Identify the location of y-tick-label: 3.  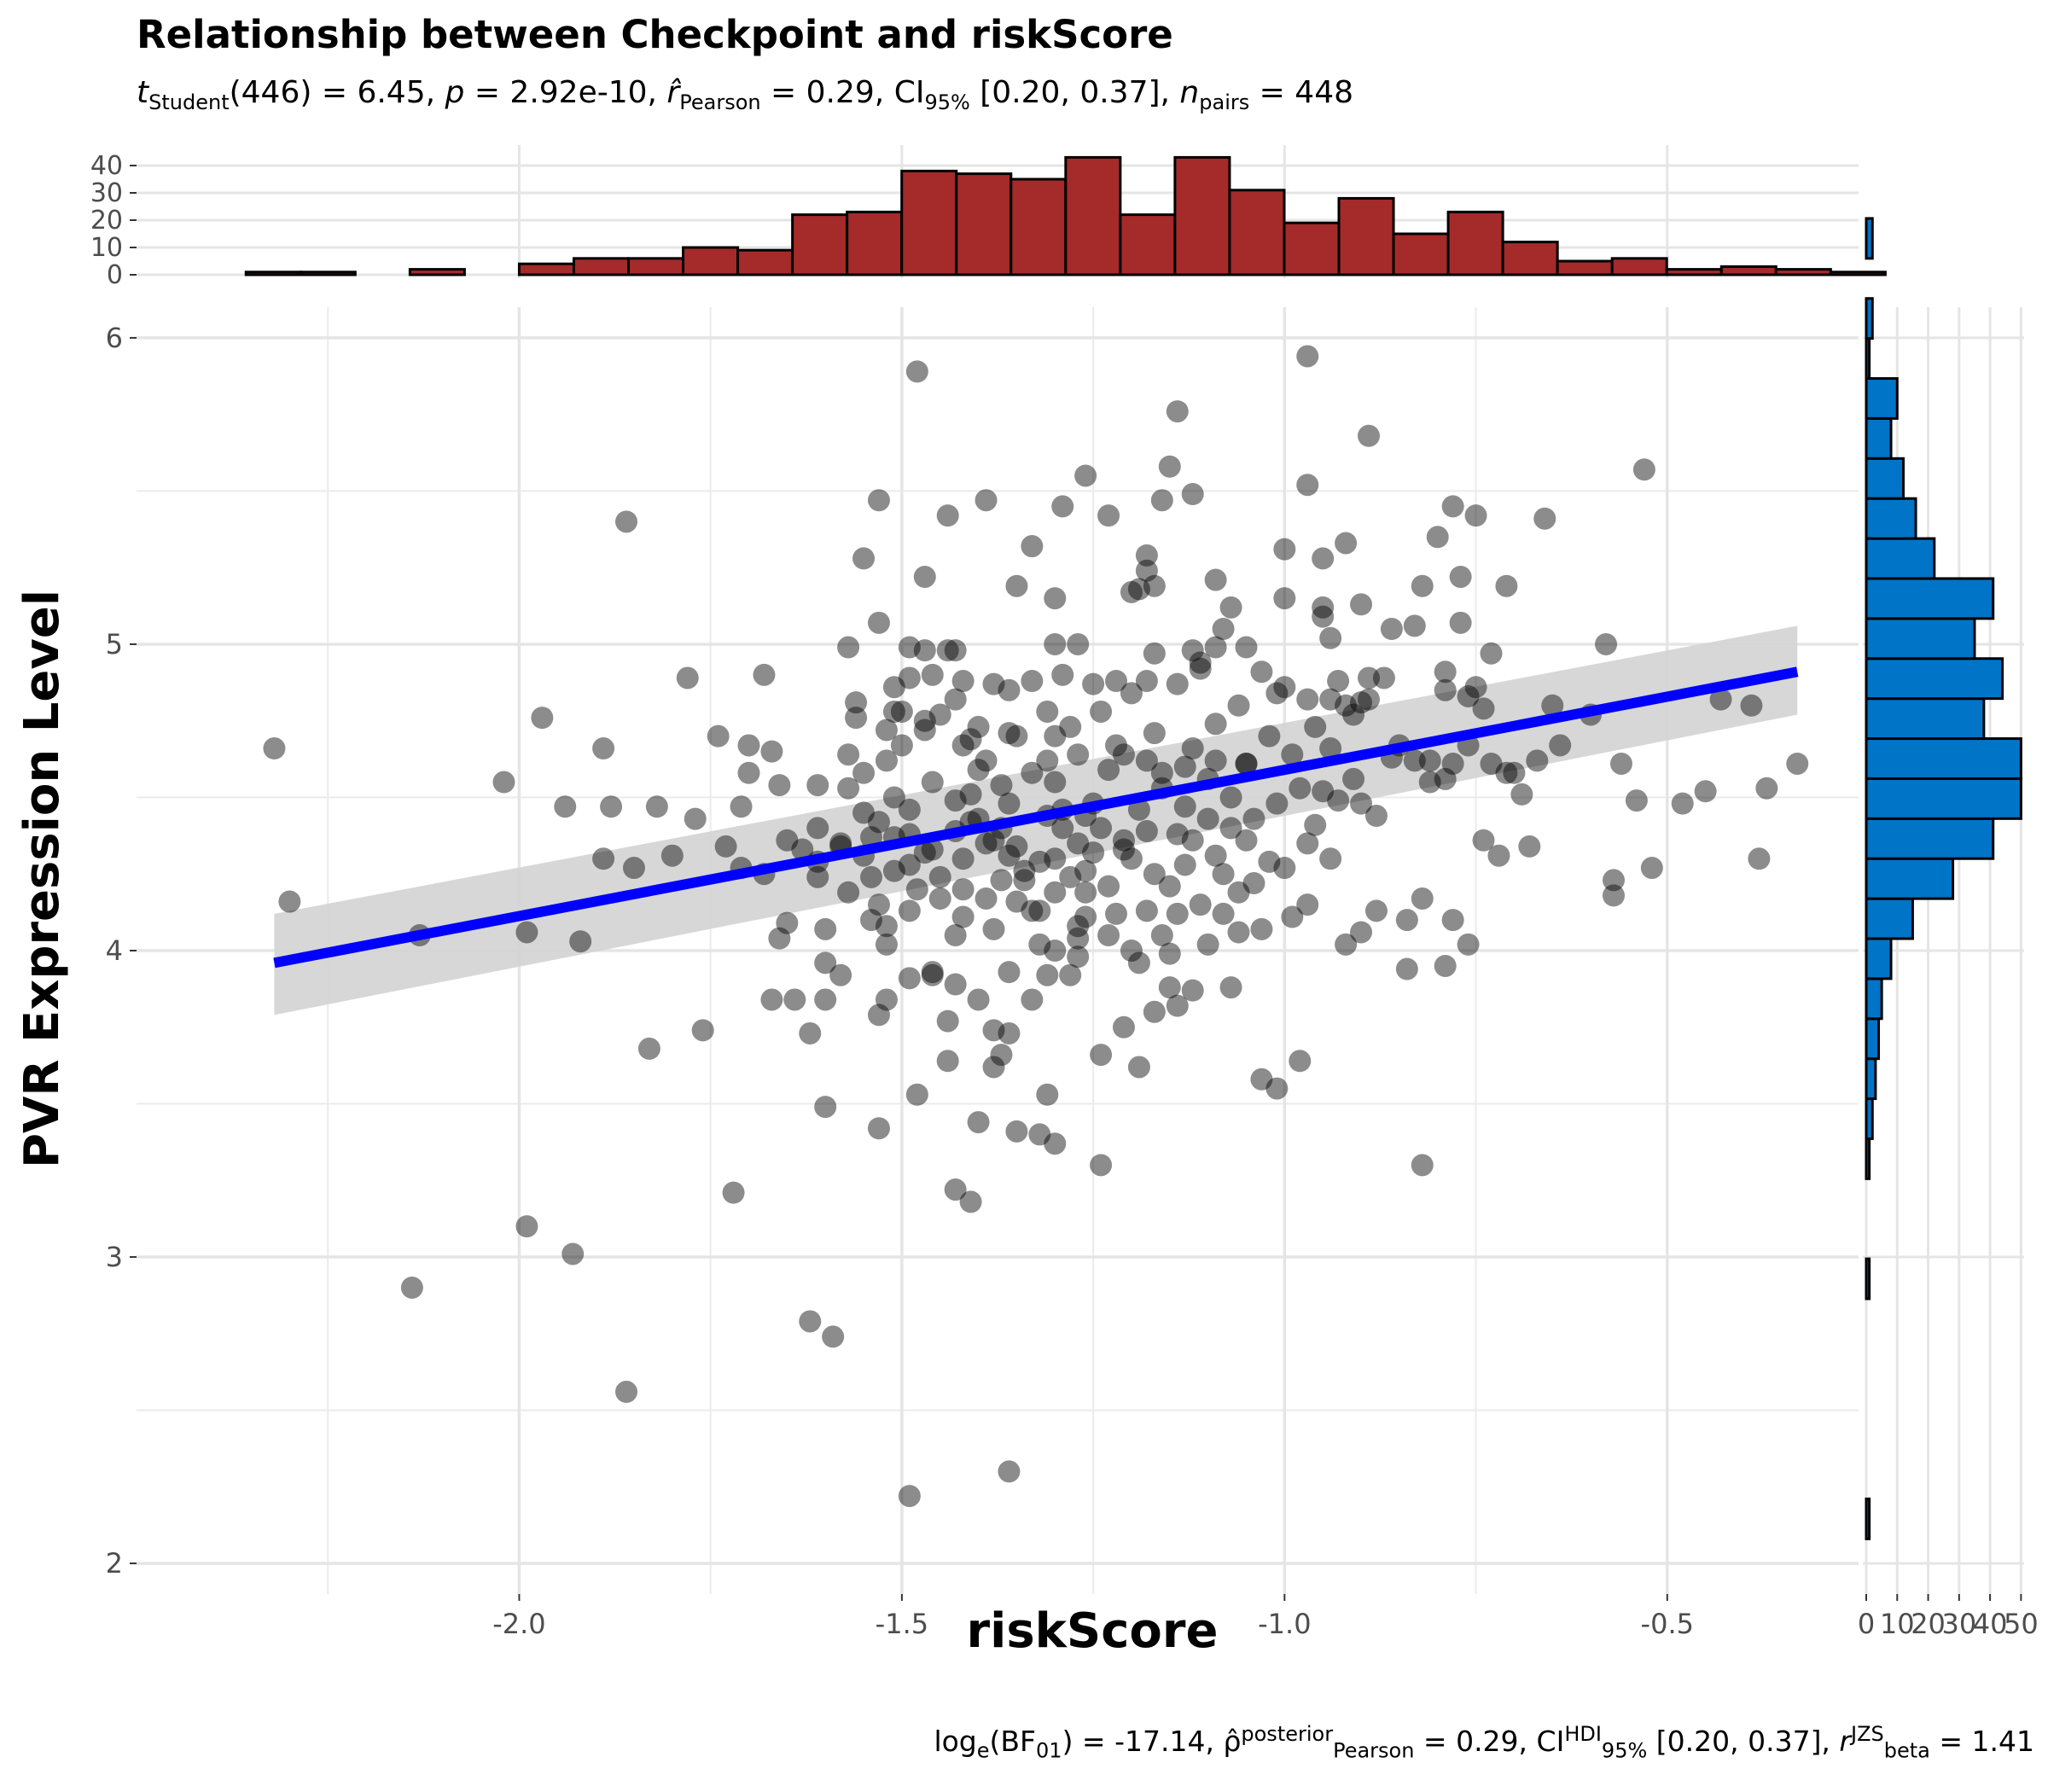
(115, 1257).